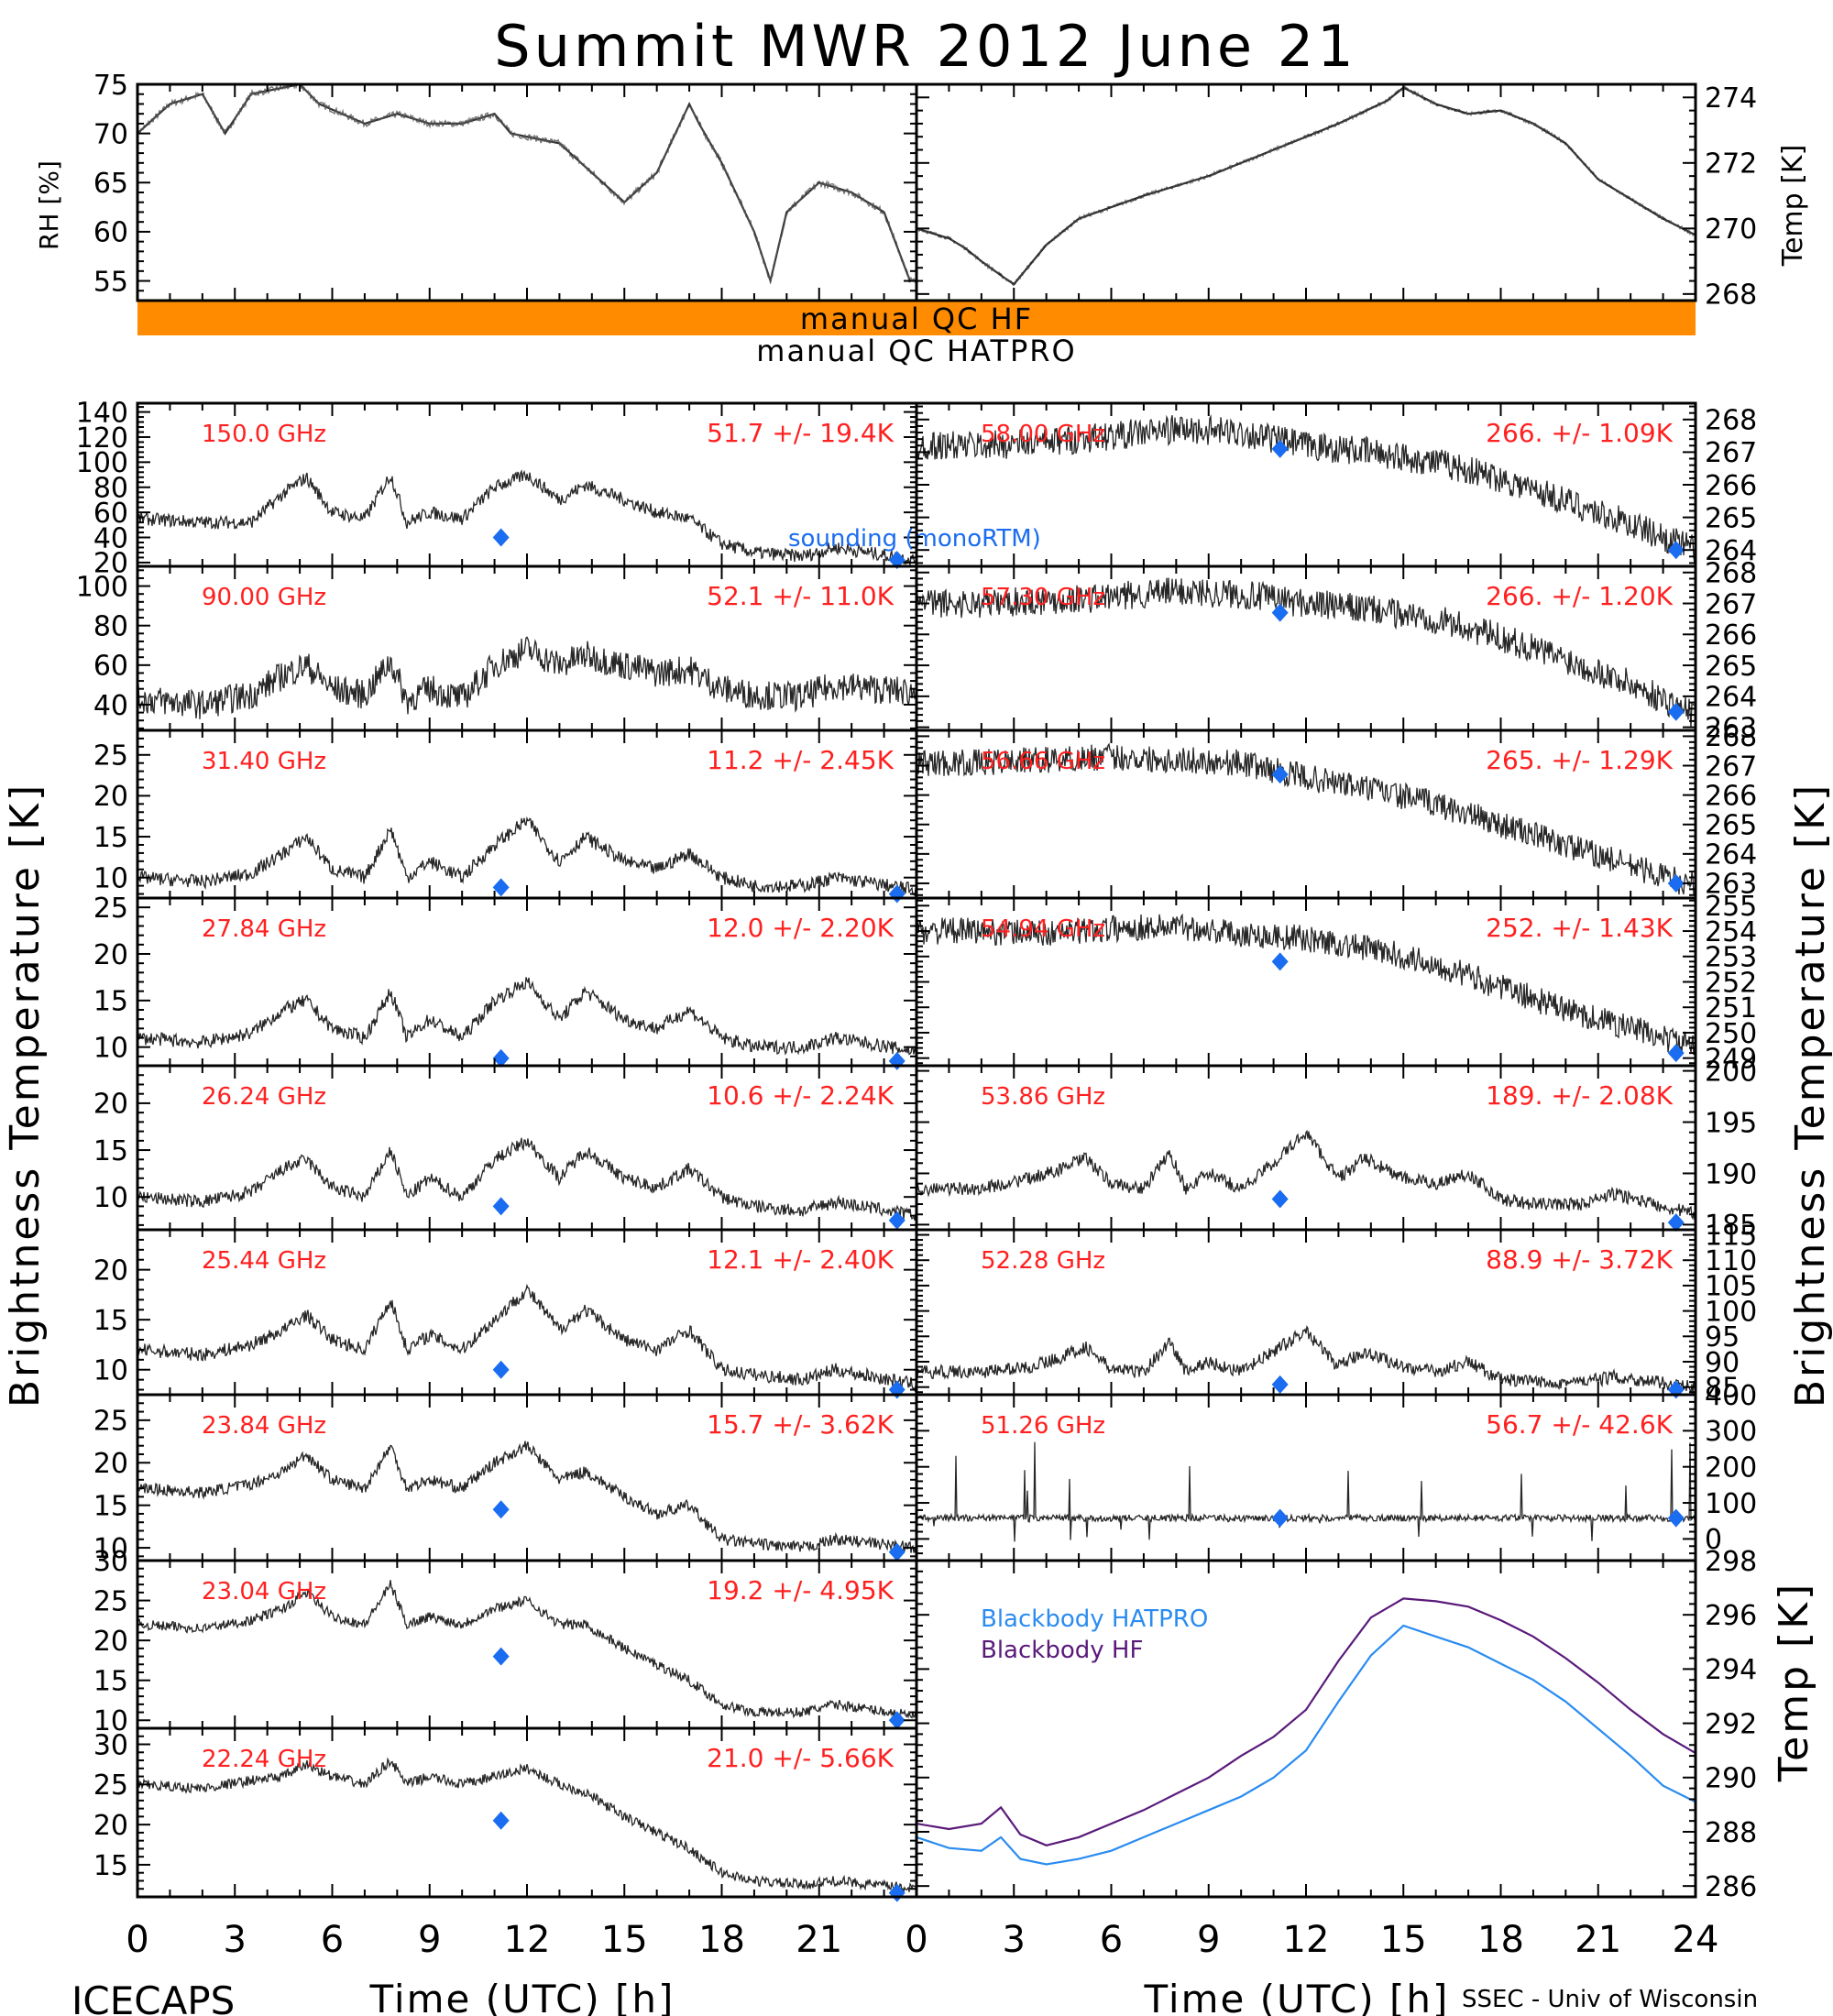 Image resolution: width=1833 pixels, height=2016 pixels. Describe the element at coordinates (1731, 983) in the screenshot. I see `y-tick-label: 252` at that location.